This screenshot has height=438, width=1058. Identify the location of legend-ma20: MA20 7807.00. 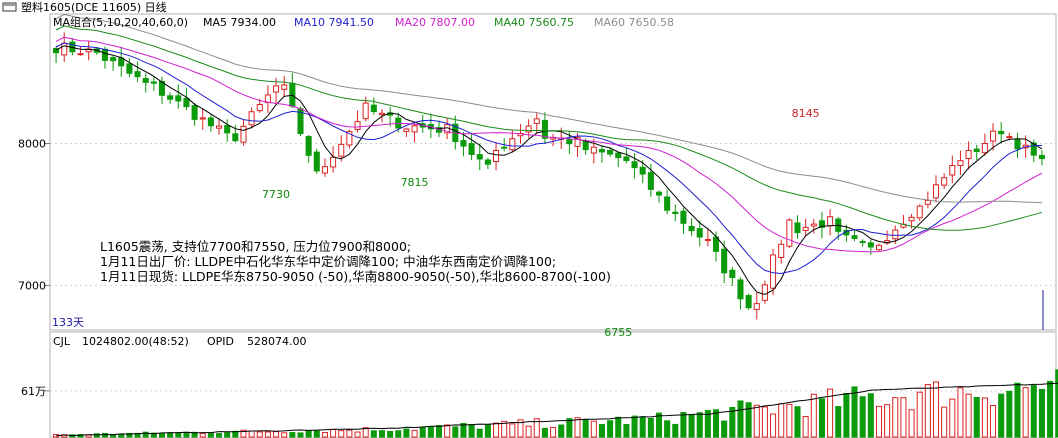
(435, 22).